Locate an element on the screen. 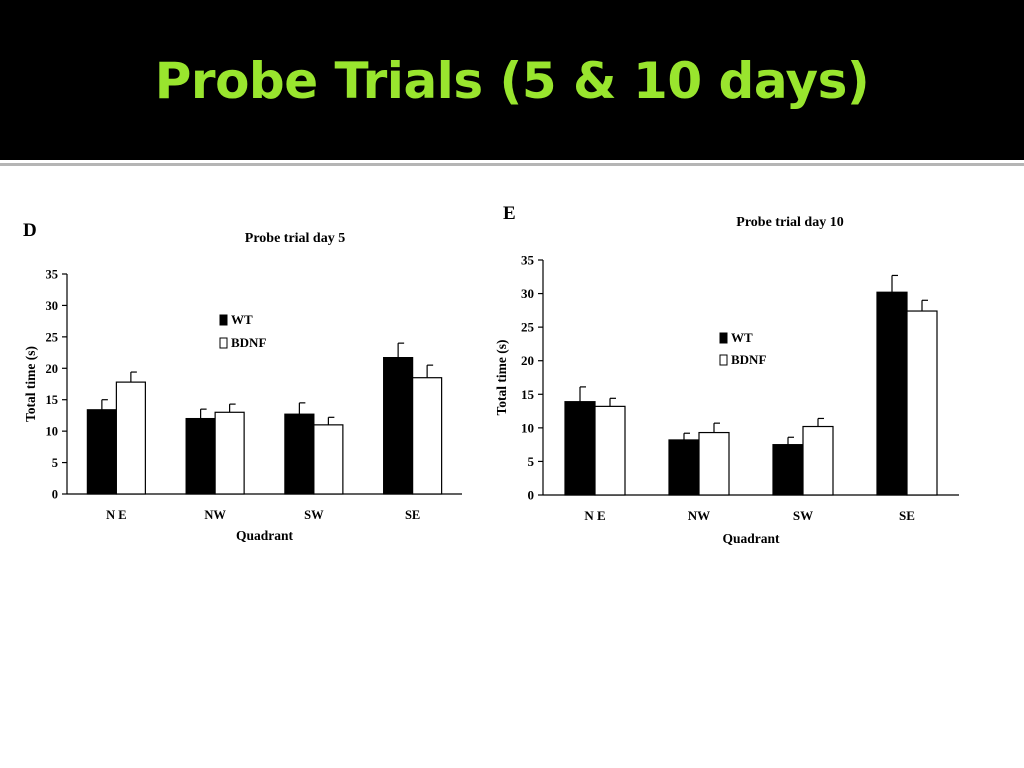 Image resolution: width=1024 pixels, height=768 pixels. header-divider is located at coordinates (512, 164).